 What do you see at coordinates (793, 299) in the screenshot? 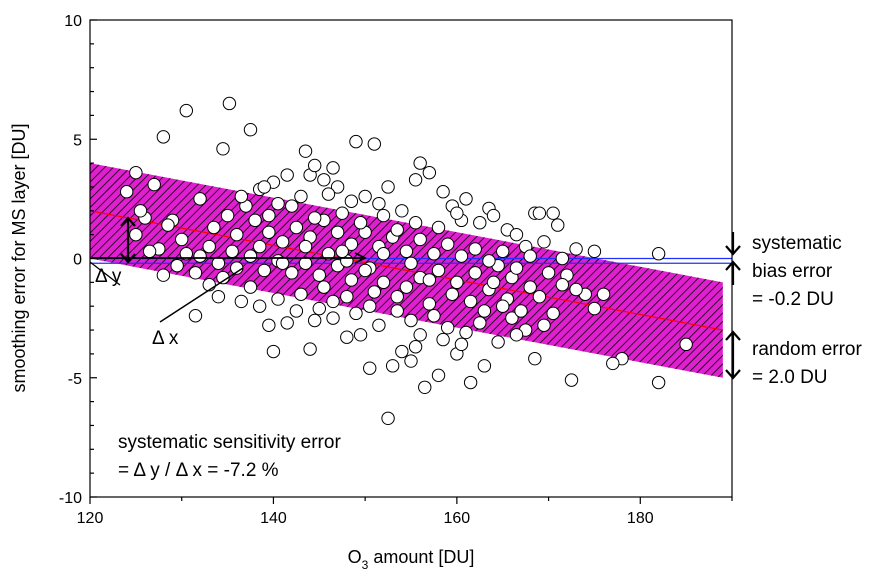
I see `bias-error-value: = -0.2 DU` at bounding box center [793, 299].